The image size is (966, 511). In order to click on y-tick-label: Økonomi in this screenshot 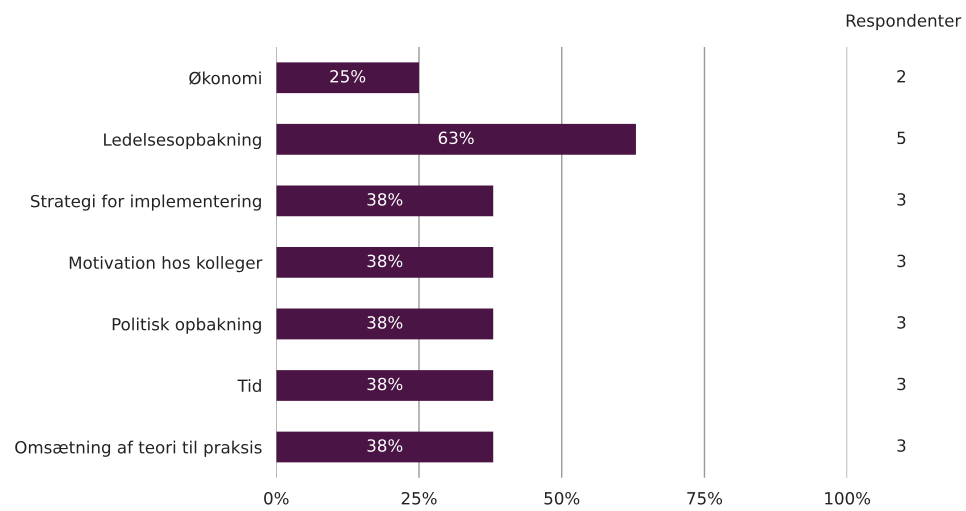, I will do `click(225, 78)`.